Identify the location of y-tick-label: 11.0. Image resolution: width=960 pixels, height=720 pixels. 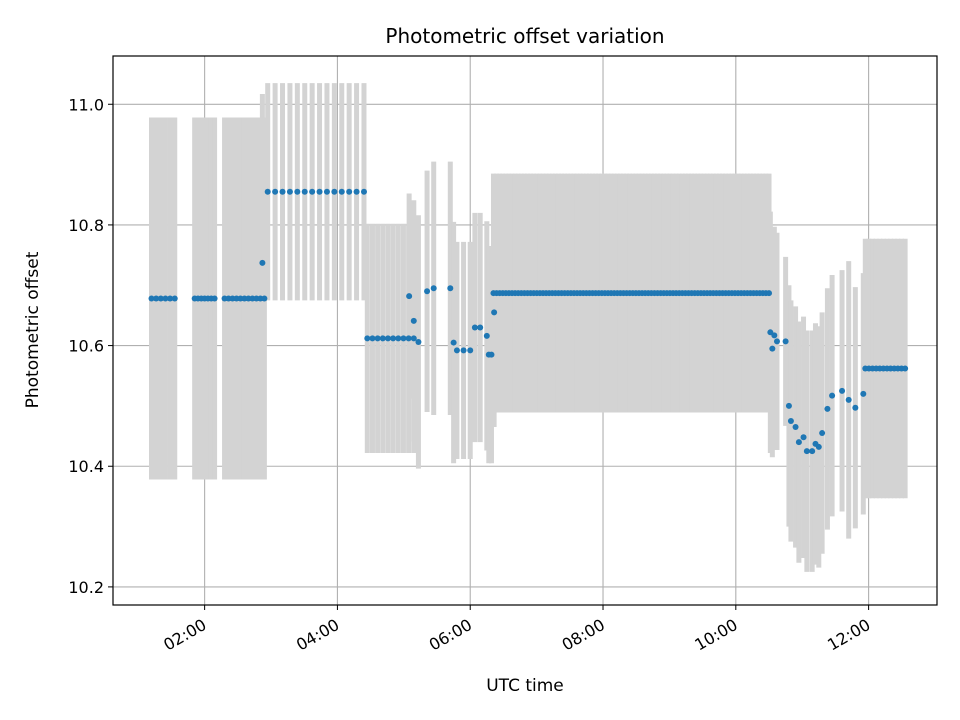
(86, 104).